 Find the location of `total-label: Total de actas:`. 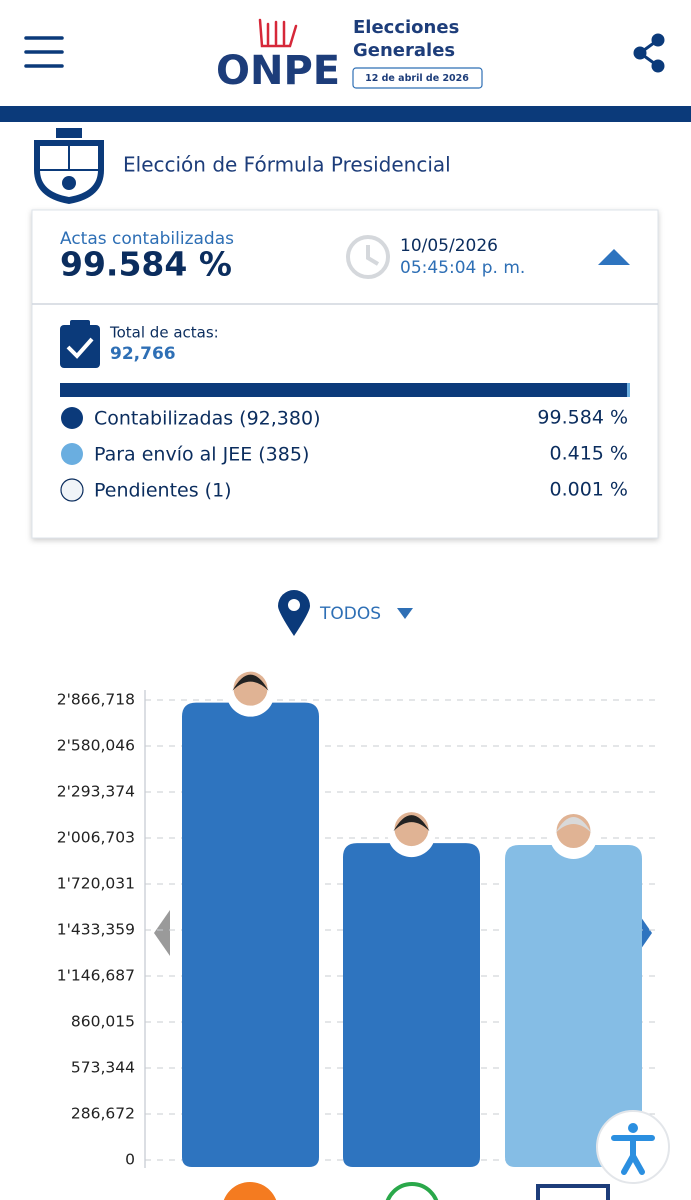

total-label: Total de actas: is located at coordinates (164, 333).